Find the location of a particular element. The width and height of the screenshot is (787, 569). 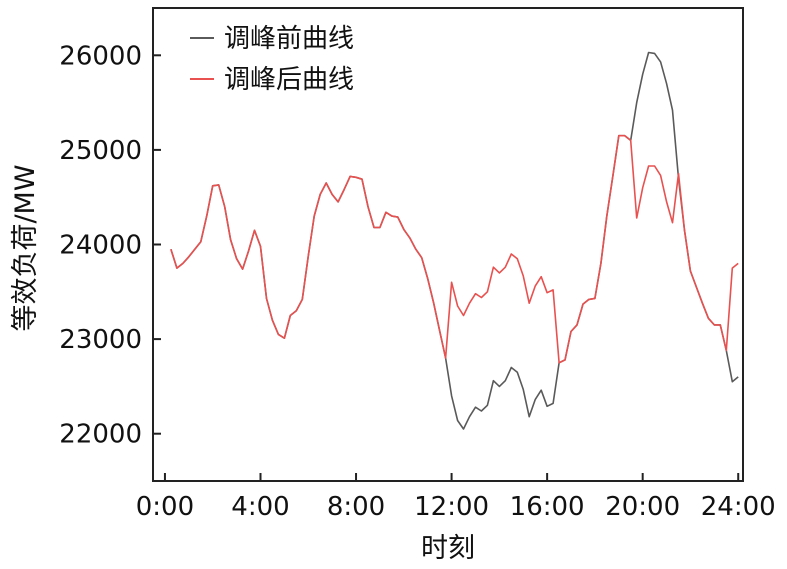

x-tick-label: 24:00 is located at coordinates (738, 507).